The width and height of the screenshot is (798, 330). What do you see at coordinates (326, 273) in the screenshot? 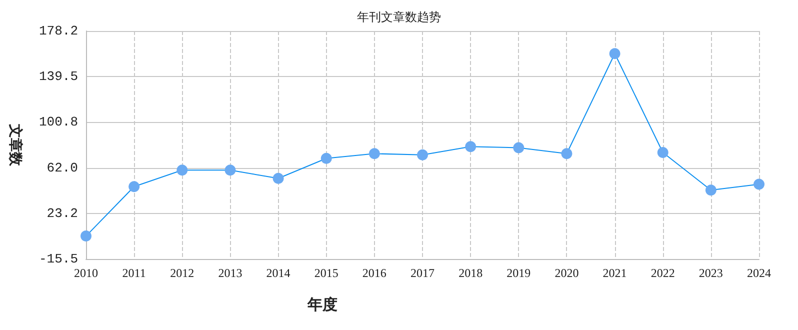
I see `x-tick-label: 2015` at bounding box center [326, 273].